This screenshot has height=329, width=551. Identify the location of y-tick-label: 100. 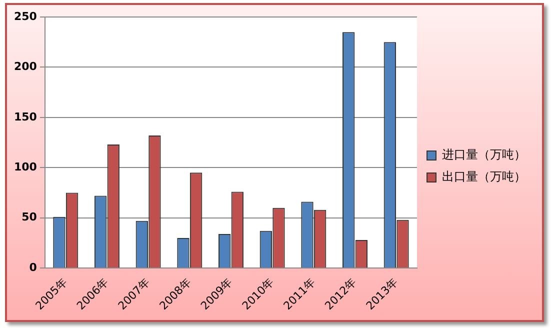
(26, 167).